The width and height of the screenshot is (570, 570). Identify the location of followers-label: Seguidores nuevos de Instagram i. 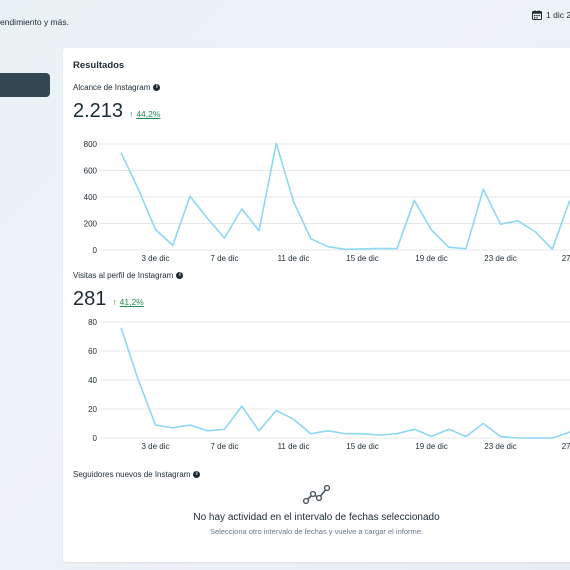
(137, 474).